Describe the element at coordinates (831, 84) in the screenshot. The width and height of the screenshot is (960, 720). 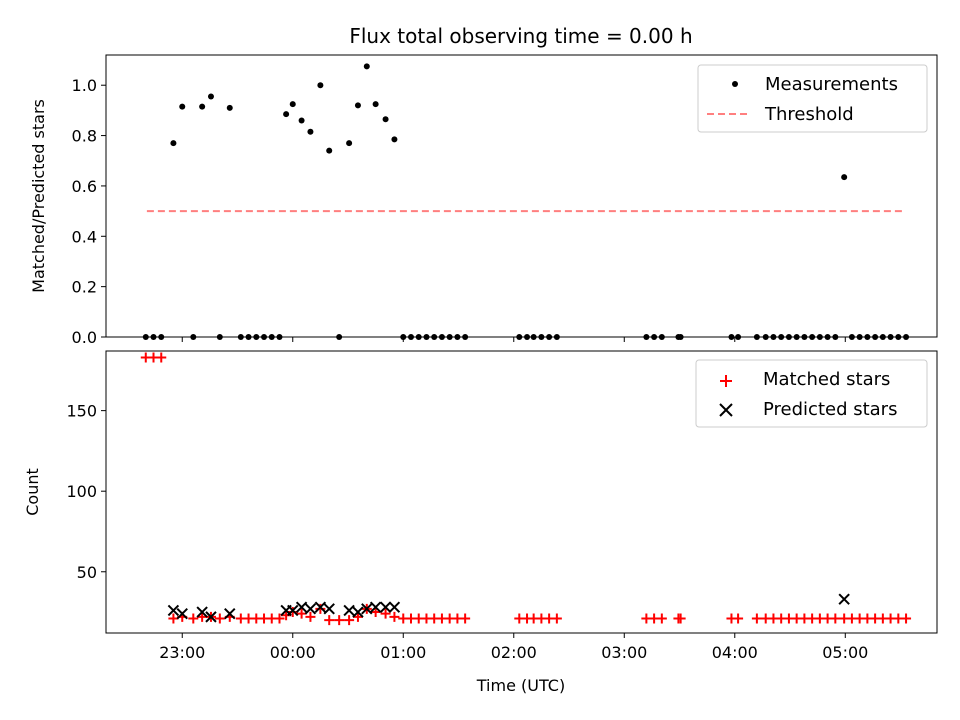
I see `legend-label-measurements: Measurements` at that location.